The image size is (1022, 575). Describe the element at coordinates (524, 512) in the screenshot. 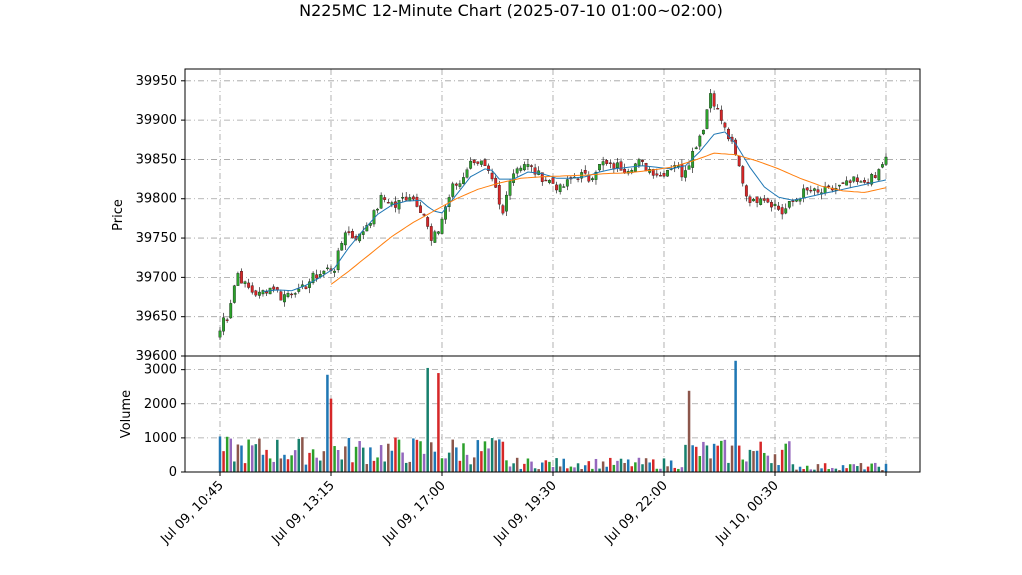

I see `x-tick-label: Jul 09, 19:30` at that location.